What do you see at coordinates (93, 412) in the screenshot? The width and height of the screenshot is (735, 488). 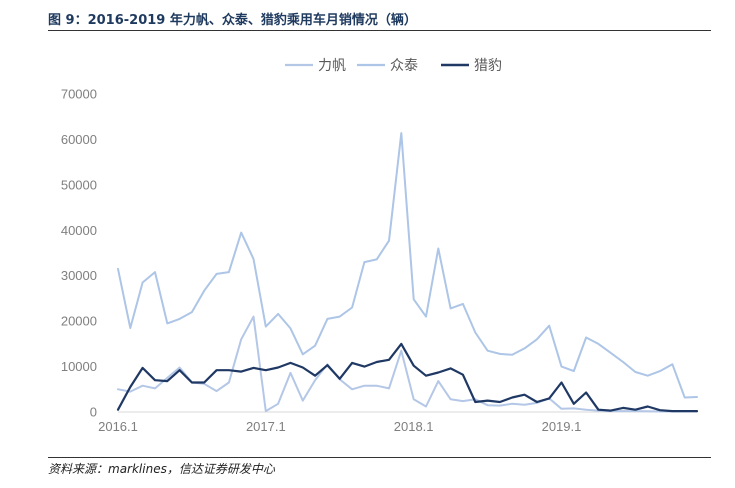 I see `y-tick-label: 0` at bounding box center [93, 412].